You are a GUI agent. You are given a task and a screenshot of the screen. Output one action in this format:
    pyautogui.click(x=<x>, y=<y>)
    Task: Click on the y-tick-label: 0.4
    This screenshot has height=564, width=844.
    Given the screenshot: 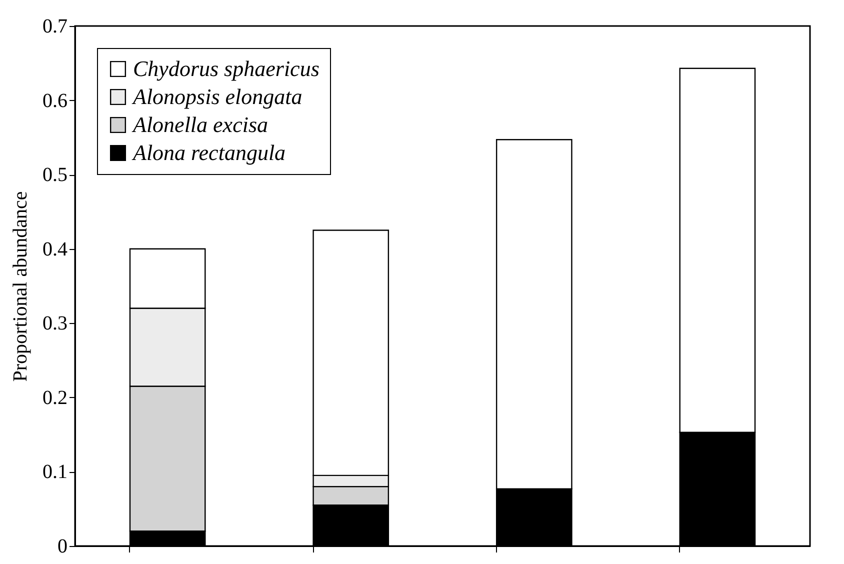 What is the action you would take?
    pyautogui.click(x=55, y=249)
    